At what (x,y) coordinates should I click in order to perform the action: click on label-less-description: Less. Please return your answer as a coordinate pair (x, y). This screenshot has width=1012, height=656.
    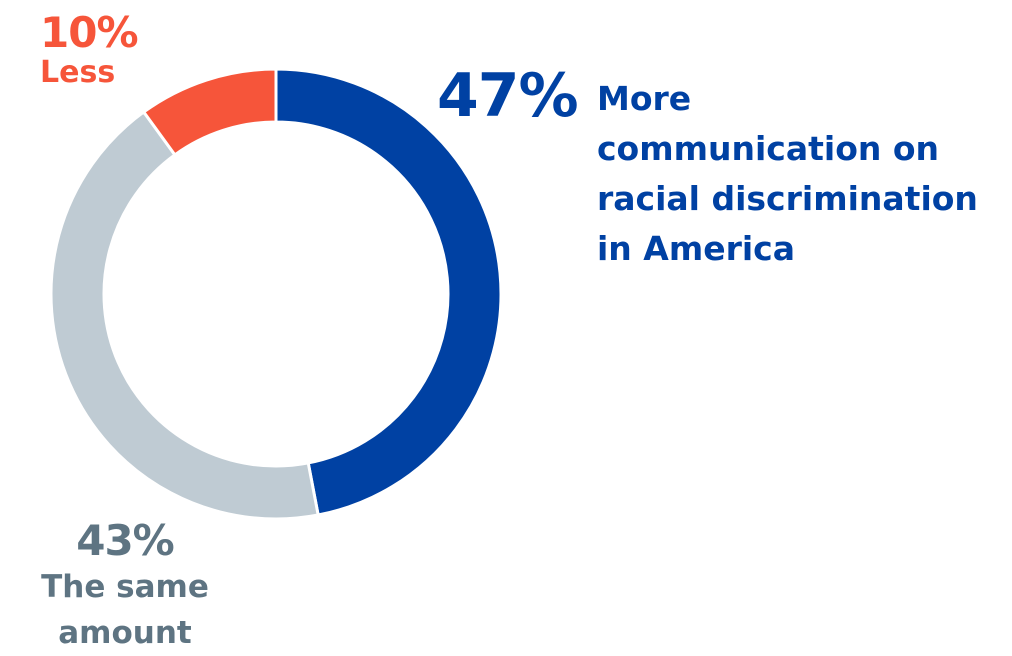
    Looking at the image, I should click on (78, 72).